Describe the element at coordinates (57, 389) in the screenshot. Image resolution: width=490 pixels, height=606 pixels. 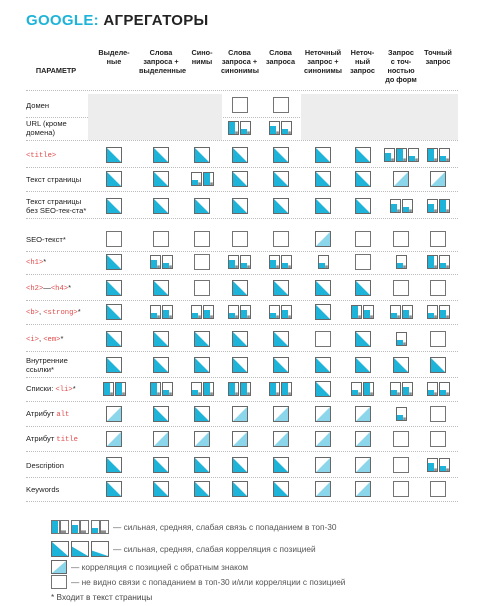
I see `row-label: Списки: <li>*` at that location.